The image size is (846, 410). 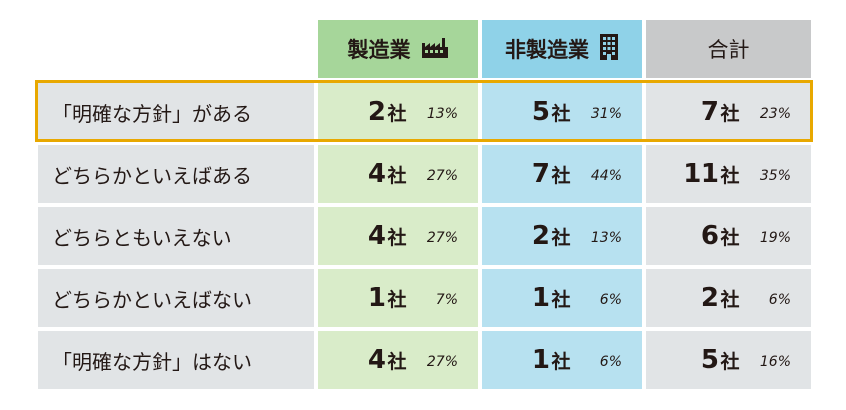 I want to click on percentage: 31%, so click(x=606, y=114).